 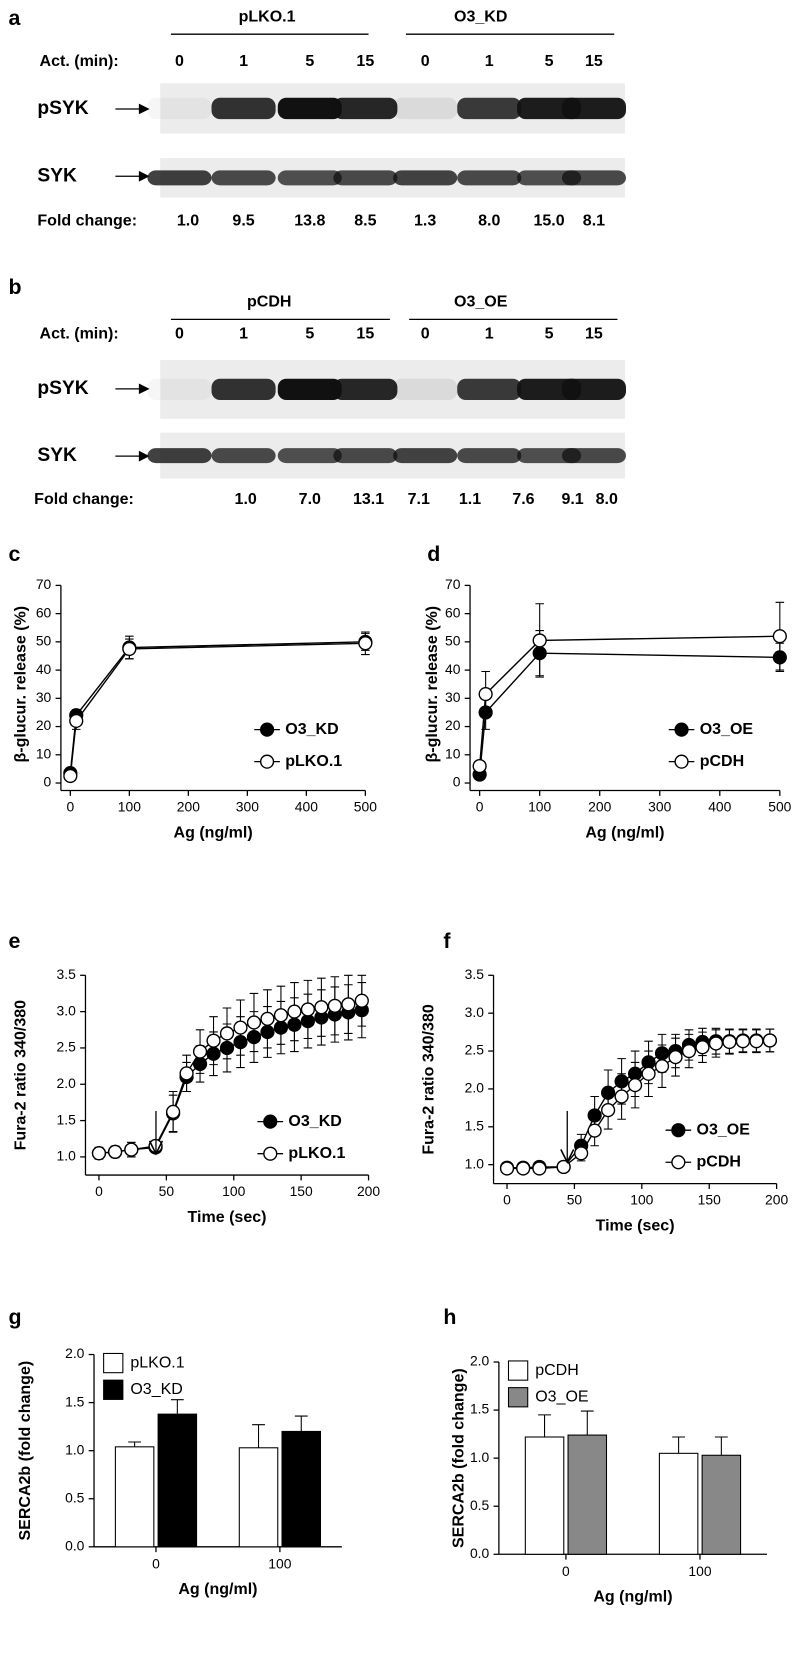 What do you see at coordinates (15, 554) in the screenshot?
I see `panel-label: c` at bounding box center [15, 554].